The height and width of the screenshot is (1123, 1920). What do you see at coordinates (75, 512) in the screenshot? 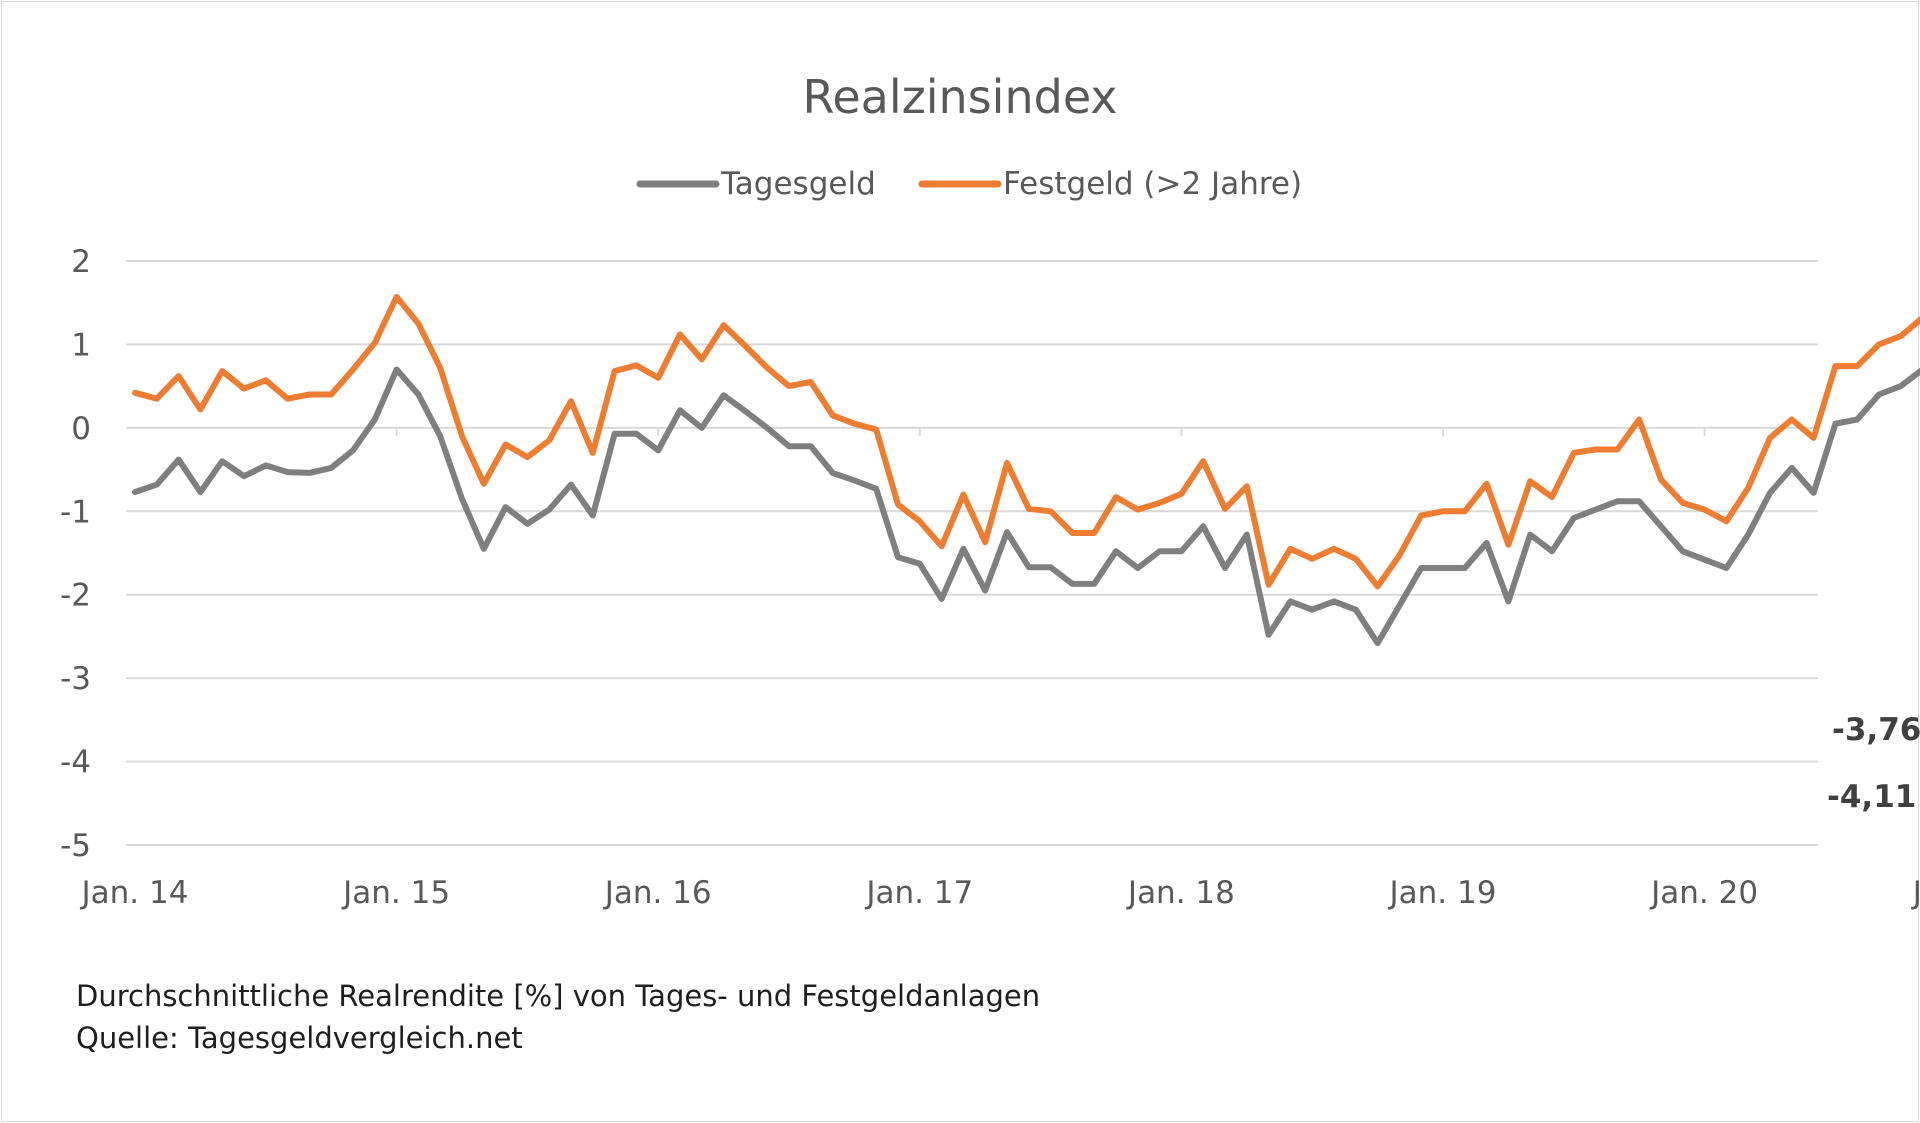
I see `y-tick-label: -1` at bounding box center [75, 512].